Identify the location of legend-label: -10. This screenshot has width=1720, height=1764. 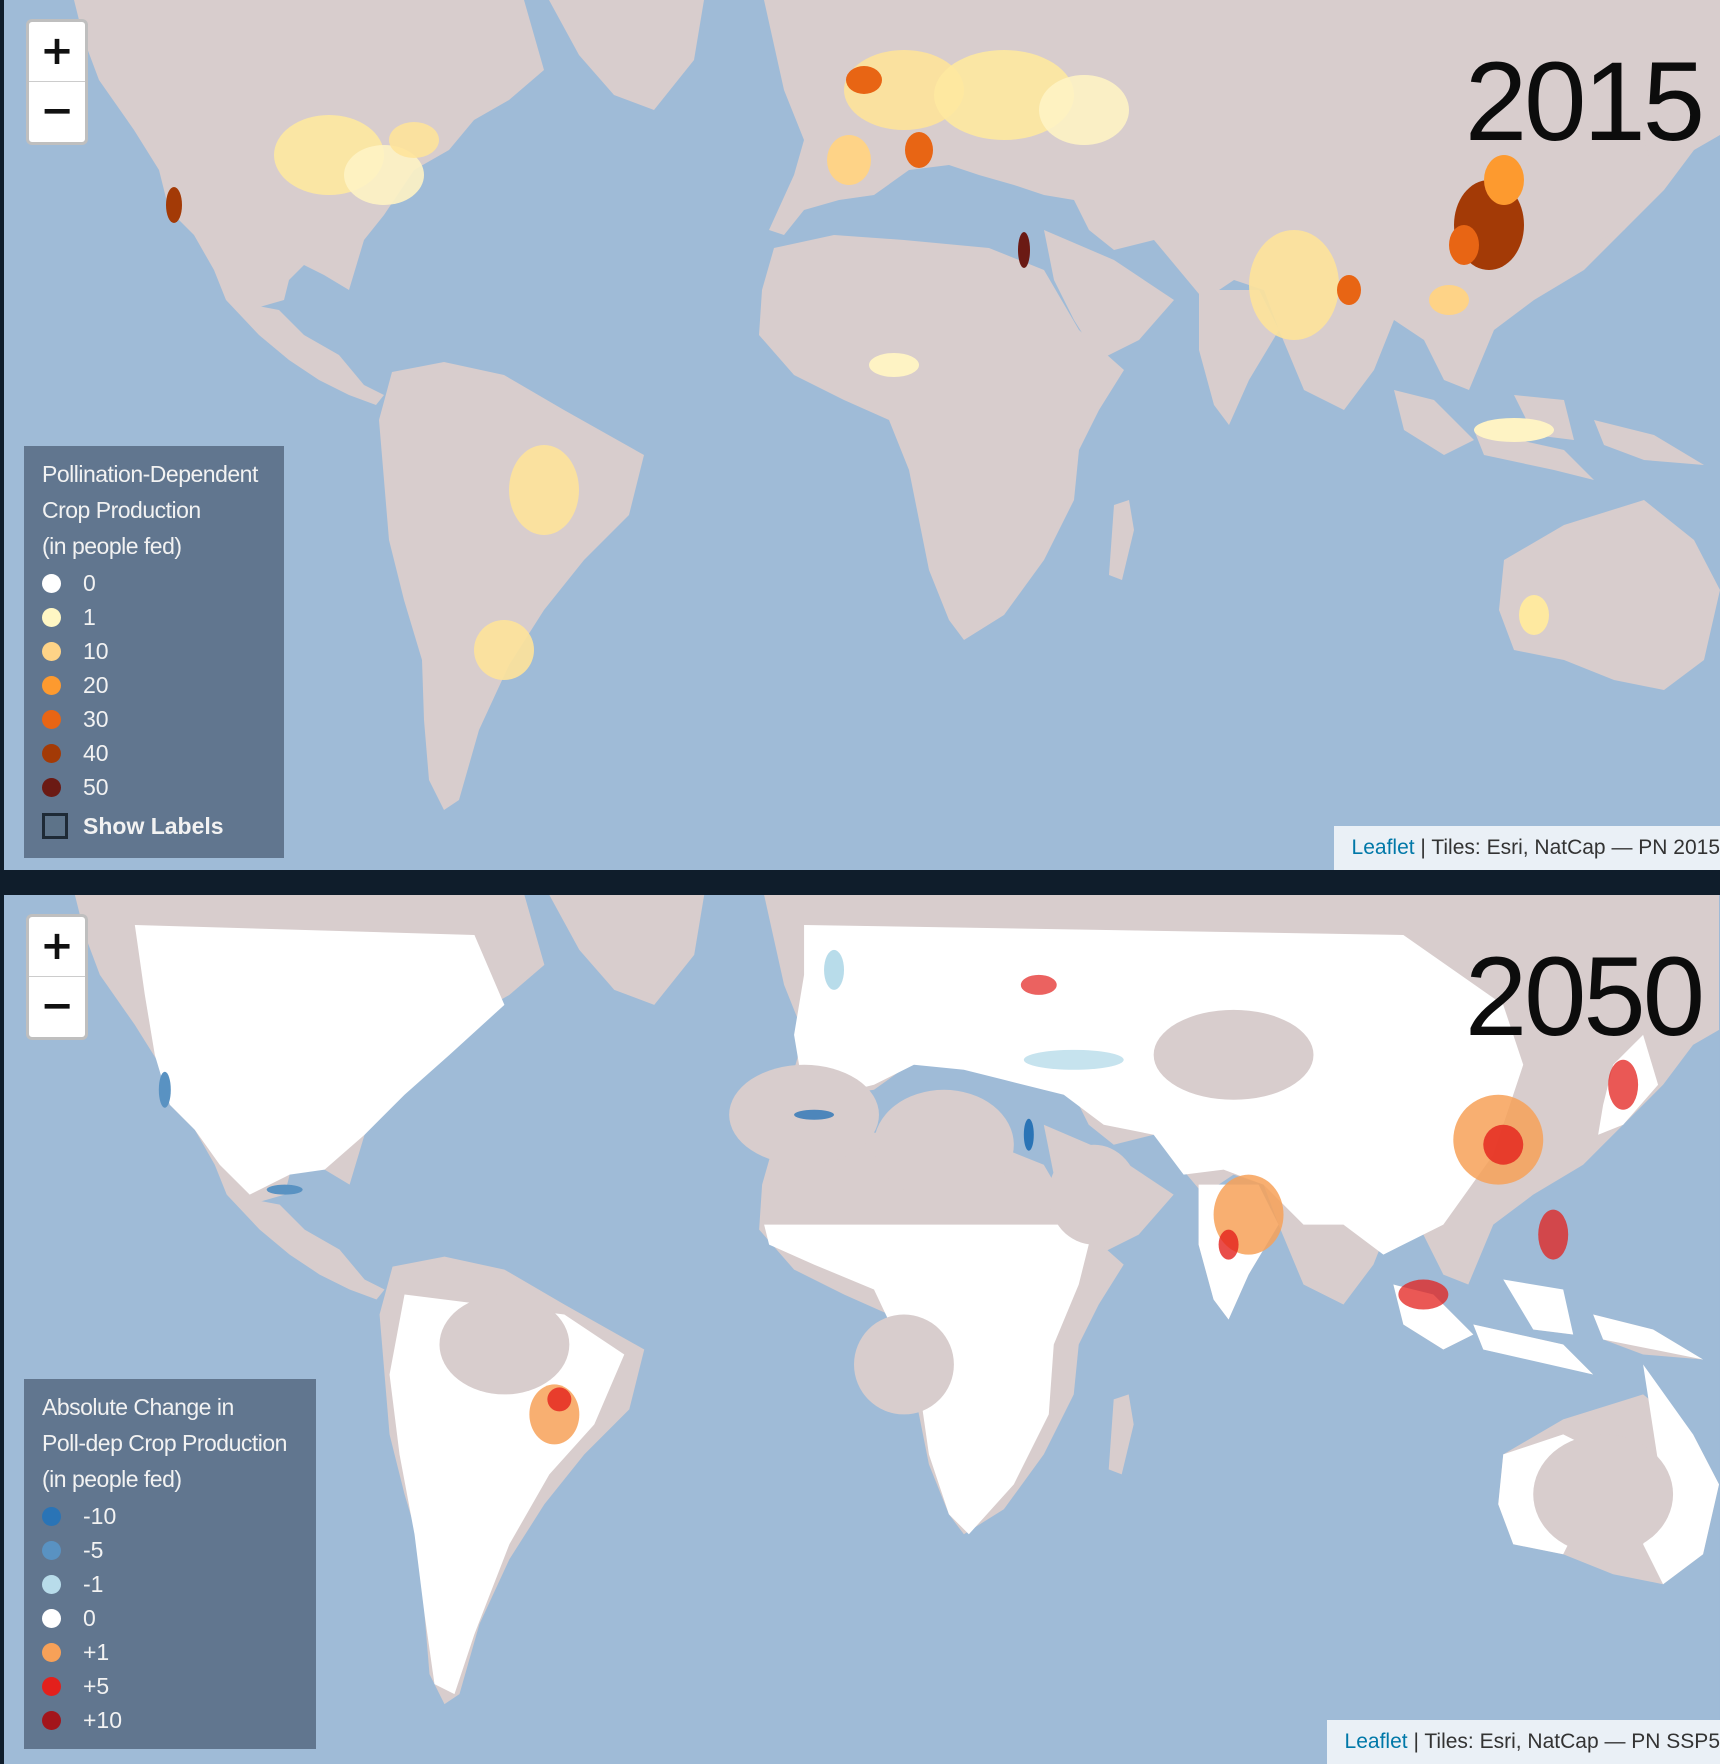
(100, 1515).